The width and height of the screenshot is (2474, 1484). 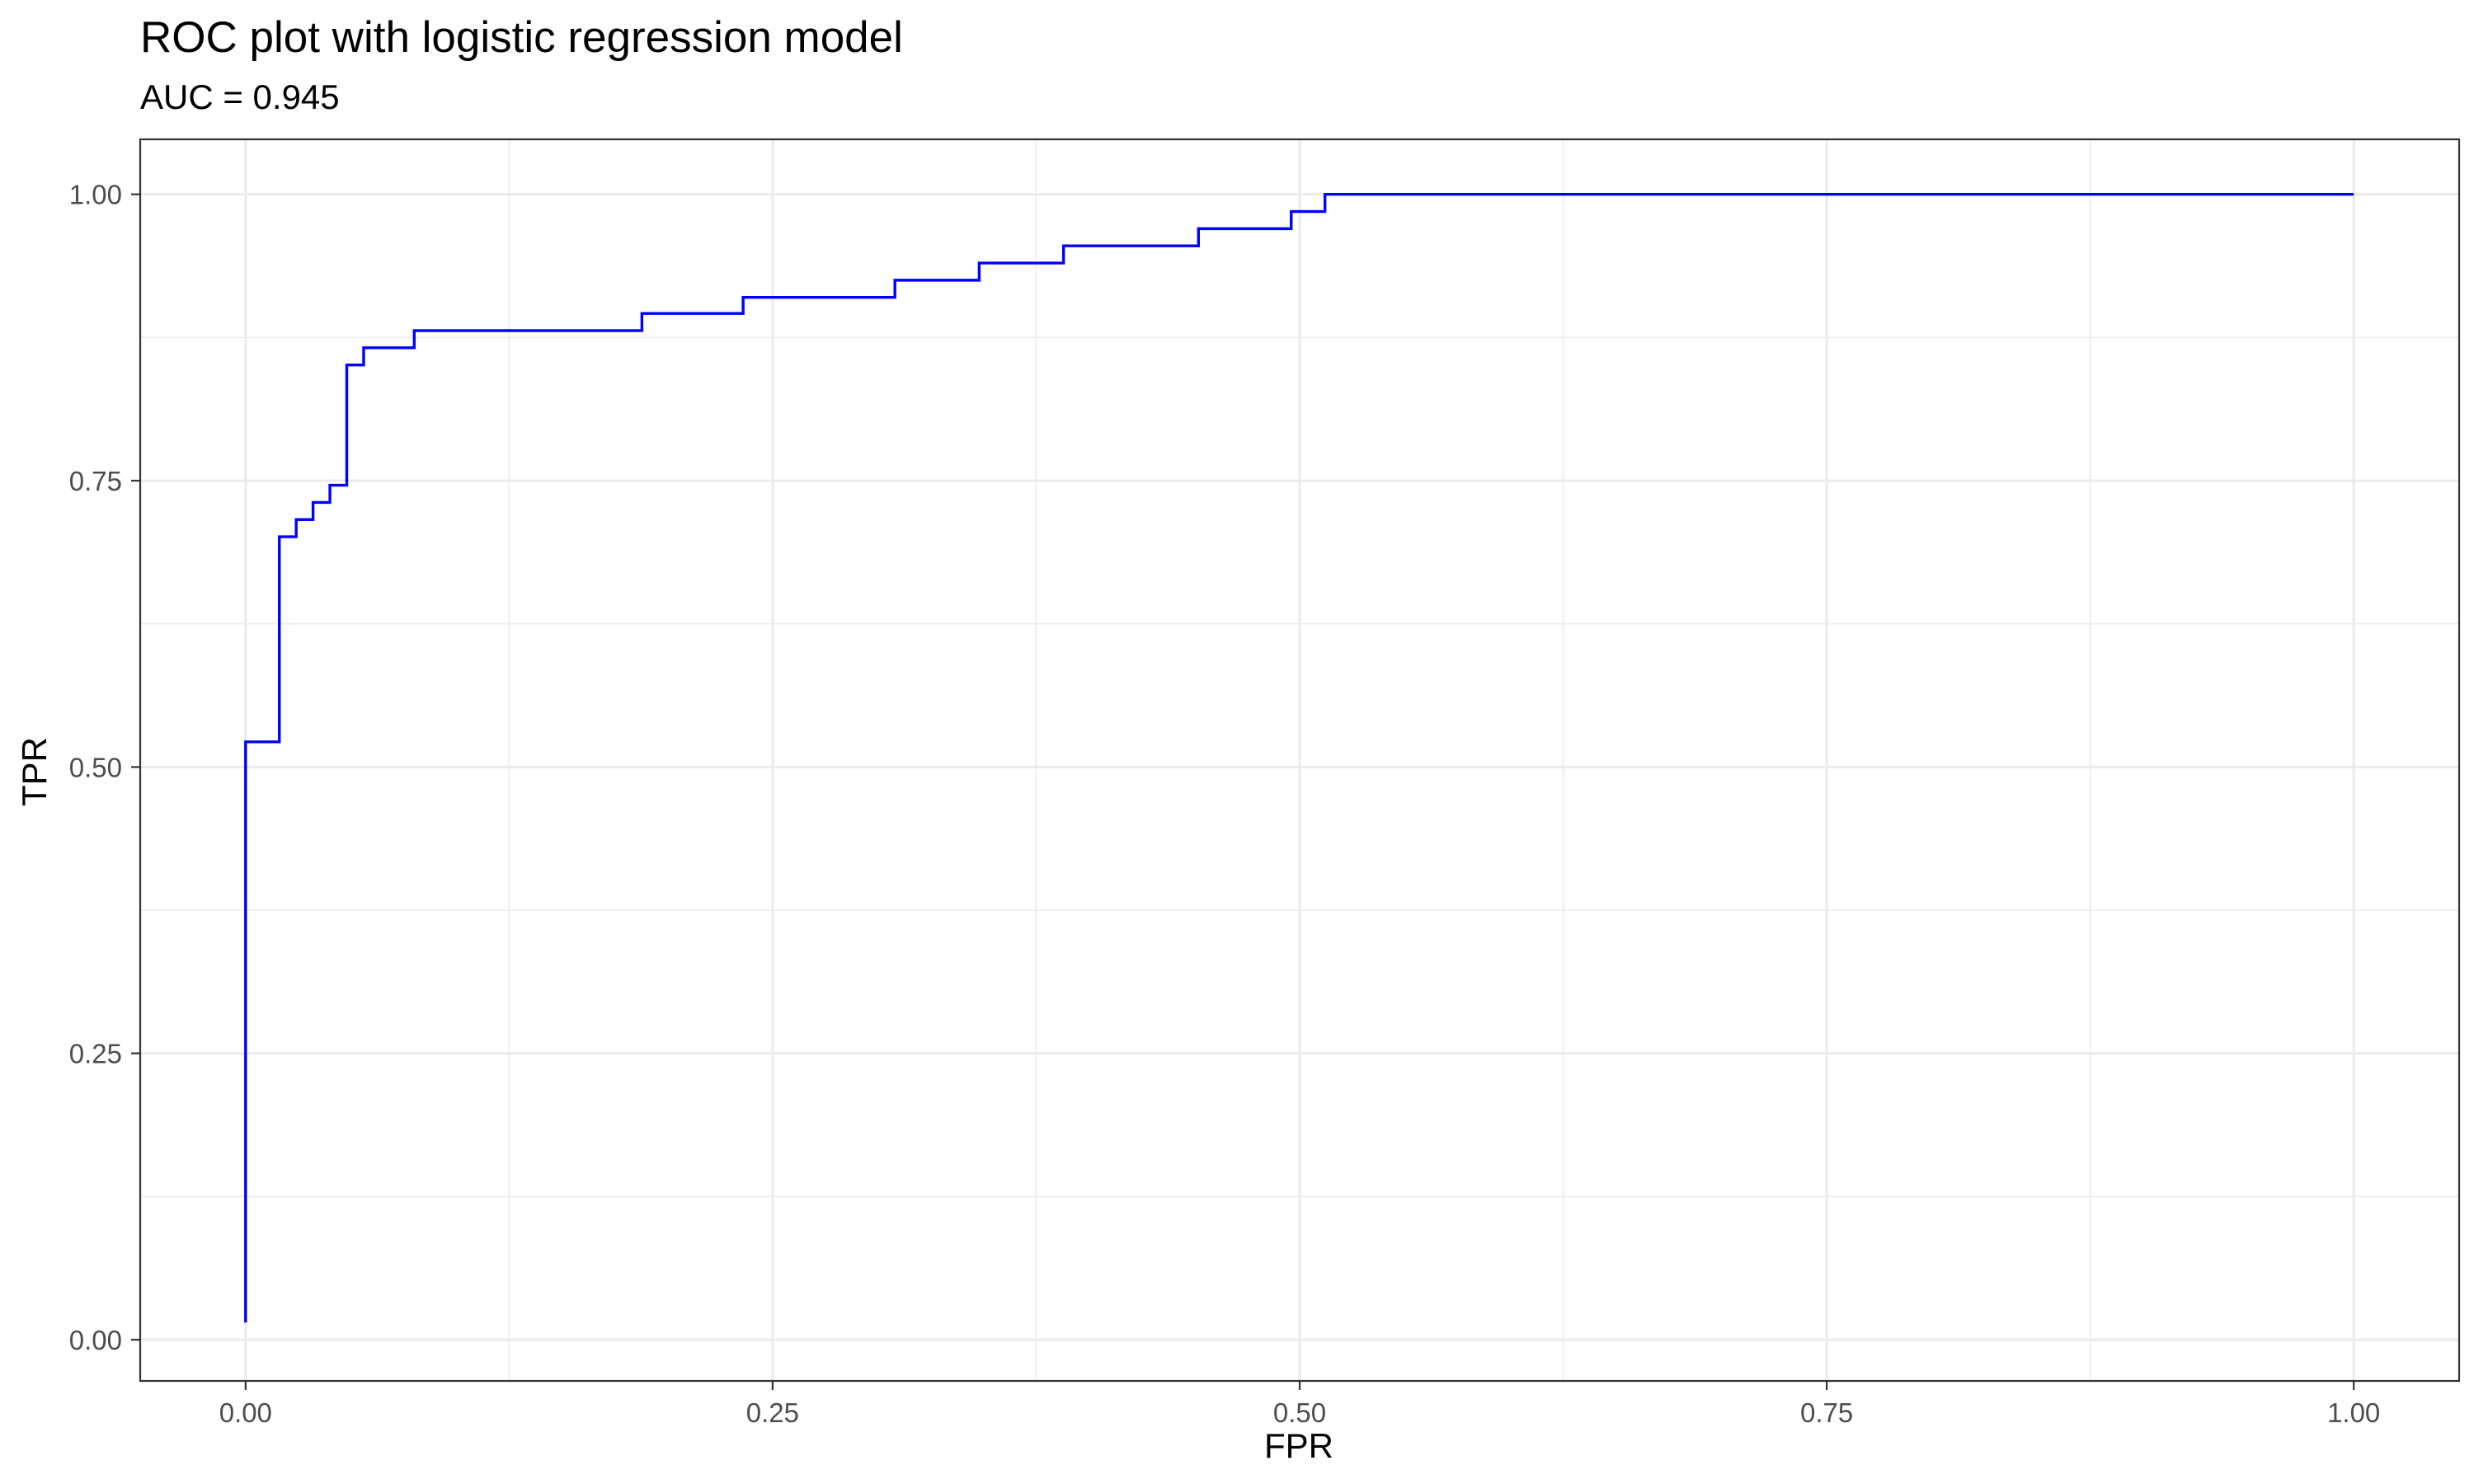 I want to click on y-axis-title: TPR, so click(x=34, y=771).